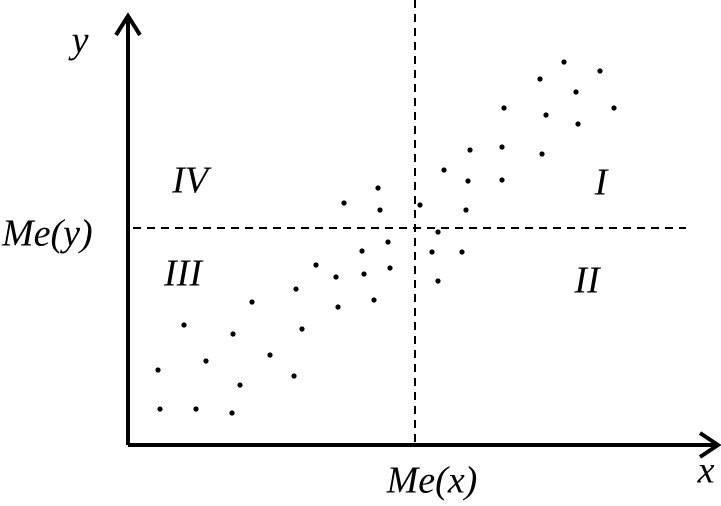 The width and height of the screenshot is (721, 506). Describe the element at coordinates (128, 24) in the screenshot. I see `y-arrow` at that location.